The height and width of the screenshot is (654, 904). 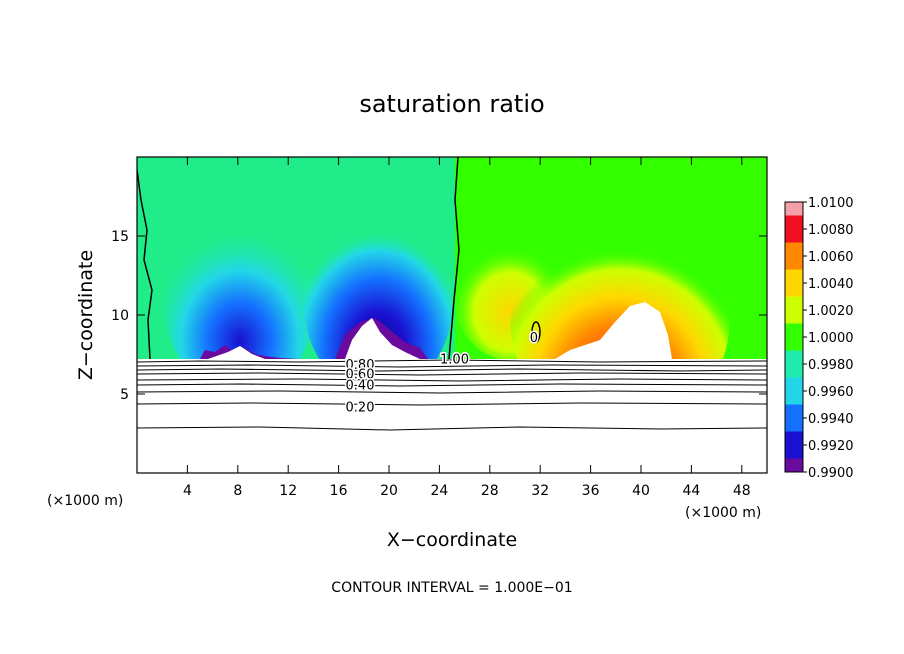 I want to click on x-tick-label: 24, so click(x=439, y=491).